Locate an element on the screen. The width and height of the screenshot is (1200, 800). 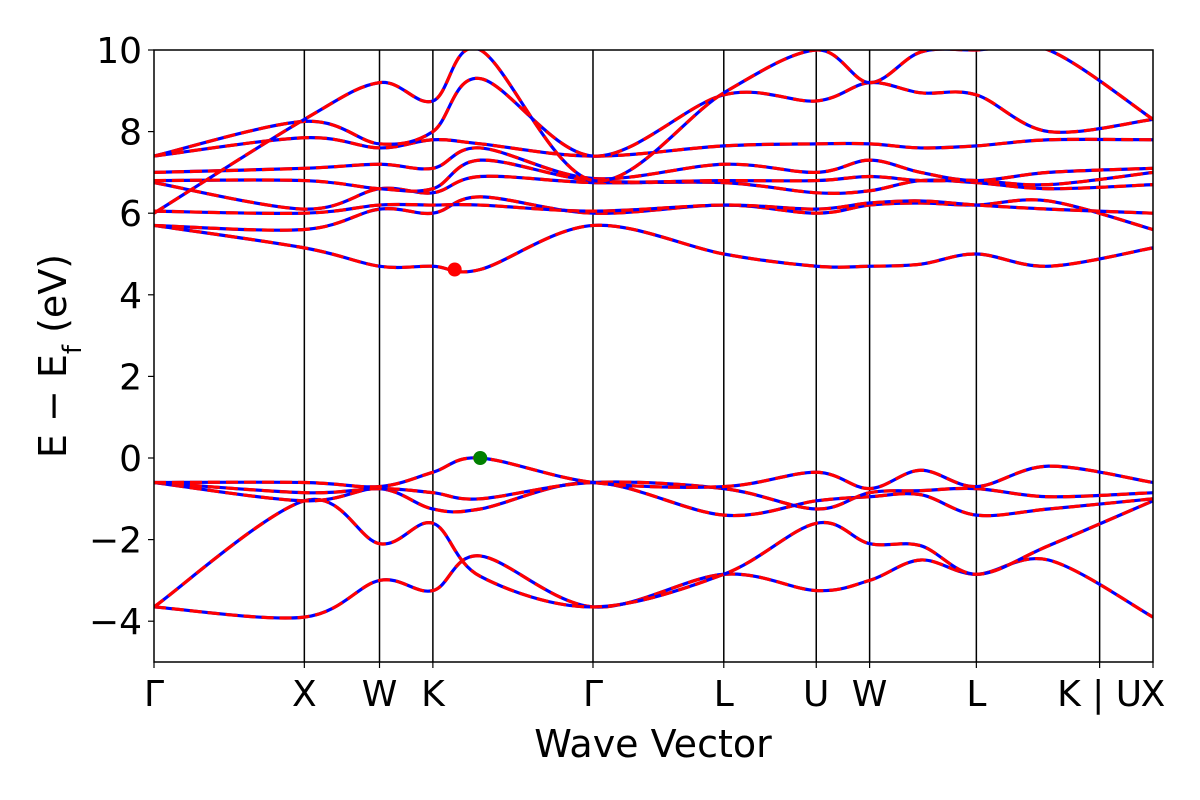
y-tick-label: −2 is located at coordinates (115, 541).